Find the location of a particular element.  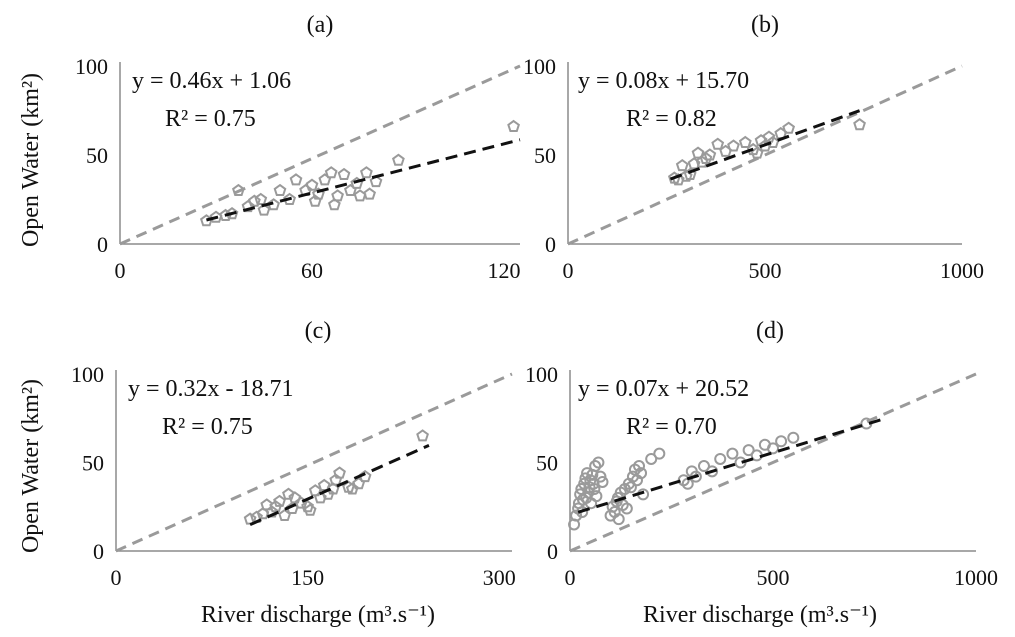

r-squared: R² = 0.75 is located at coordinates (210, 119).